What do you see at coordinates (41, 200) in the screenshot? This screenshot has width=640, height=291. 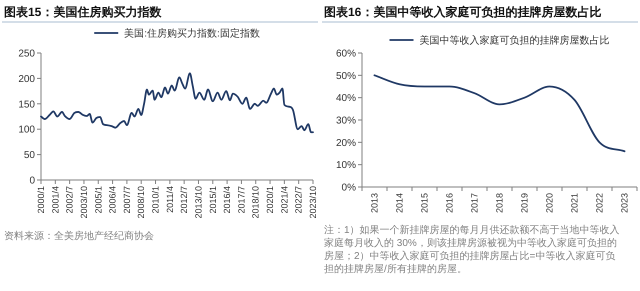 I see `x-tick-label: 2000/1` at bounding box center [41, 200].